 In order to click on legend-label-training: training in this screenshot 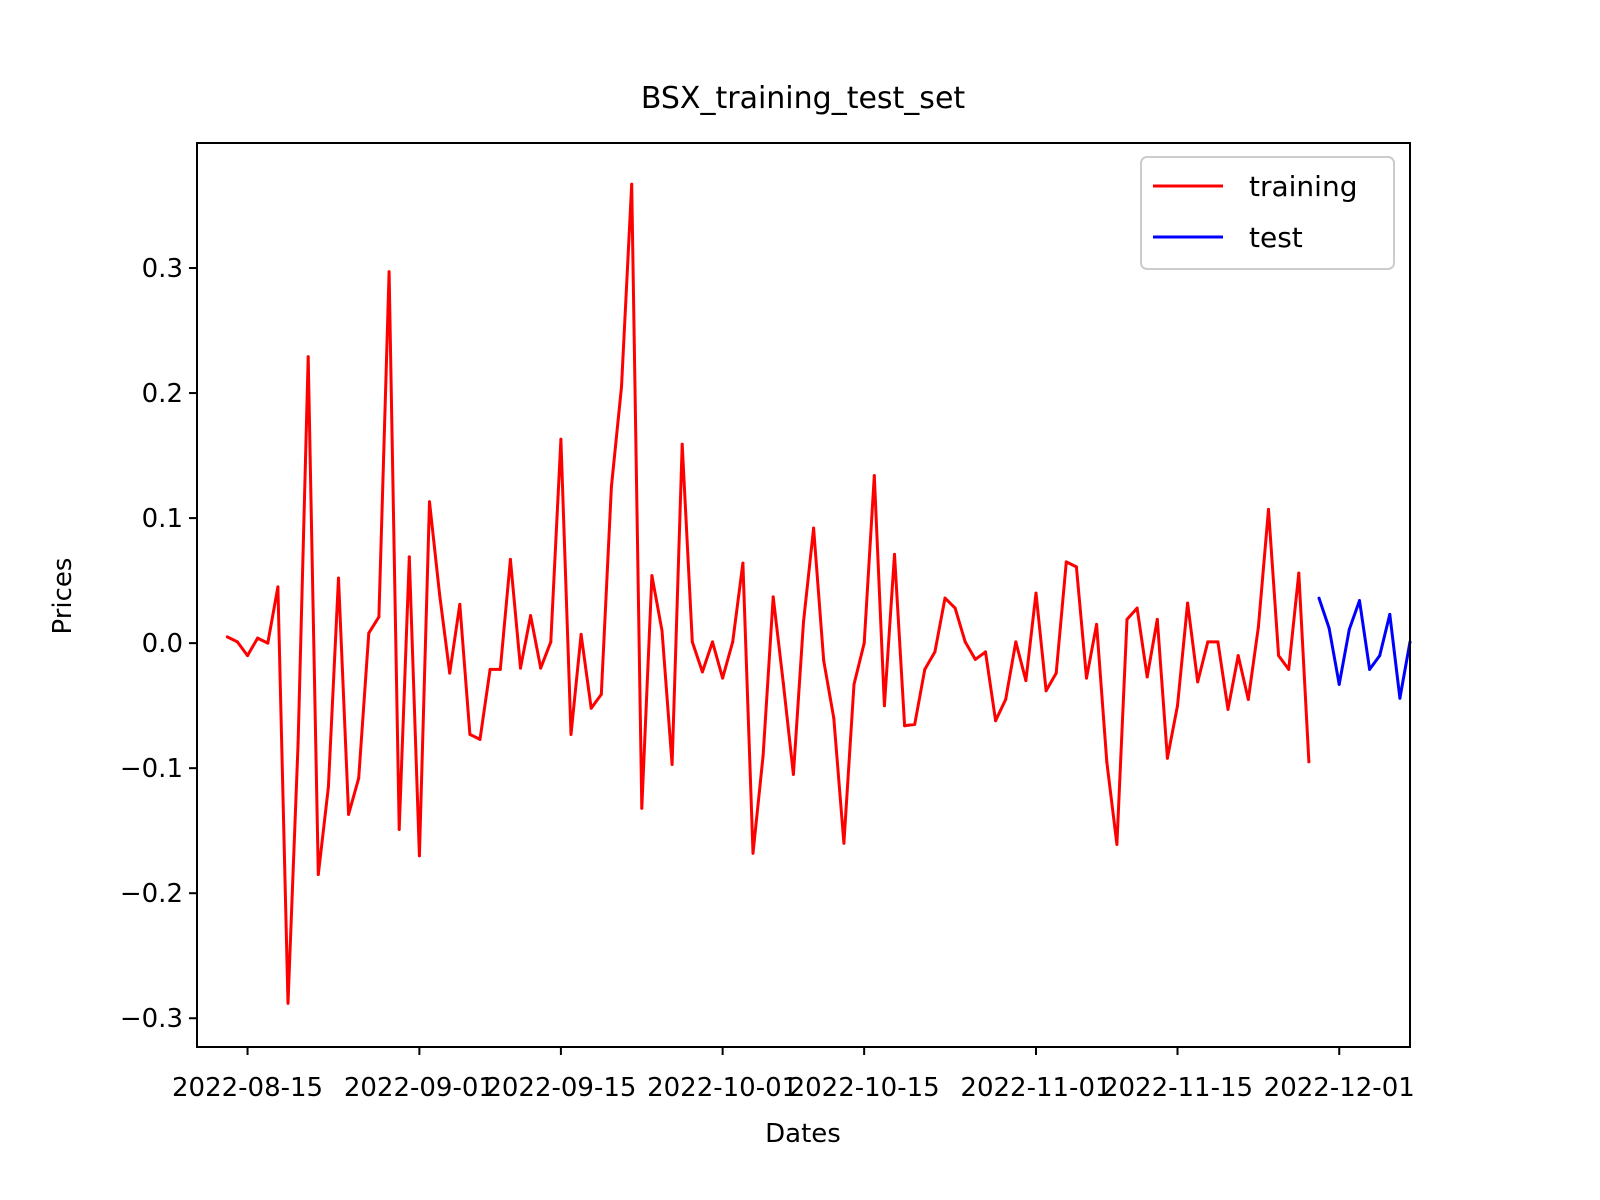, I will do `click(1303, 186)`.